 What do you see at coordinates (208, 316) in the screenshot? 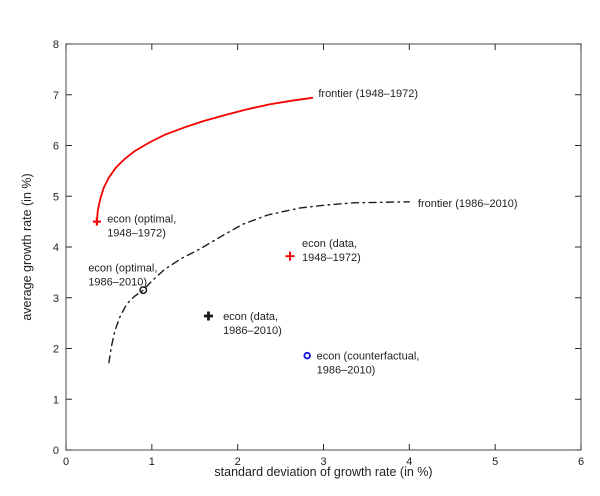
I see `marker-econ-data-1986-2010` at bounding box center [208, 316].